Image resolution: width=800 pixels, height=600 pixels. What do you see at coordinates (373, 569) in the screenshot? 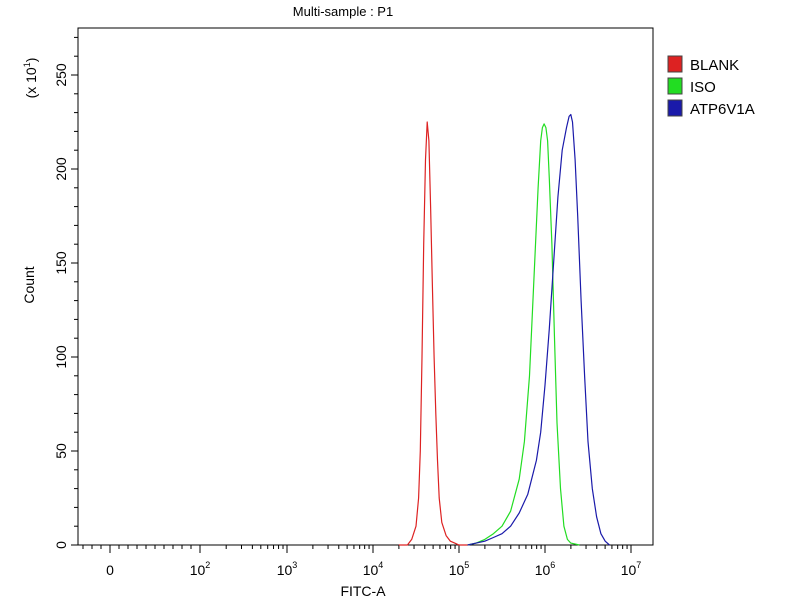
I see `x-tick-label: 10⁴` at bounding box center [373, 569].